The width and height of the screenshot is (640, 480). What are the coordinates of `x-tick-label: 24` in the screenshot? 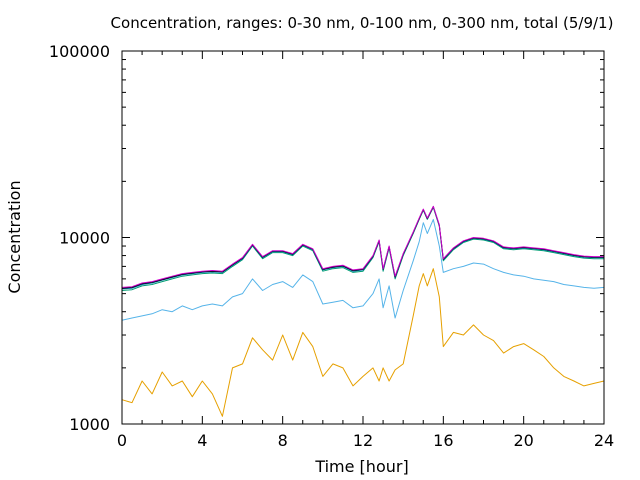 It's located at (604, 440).